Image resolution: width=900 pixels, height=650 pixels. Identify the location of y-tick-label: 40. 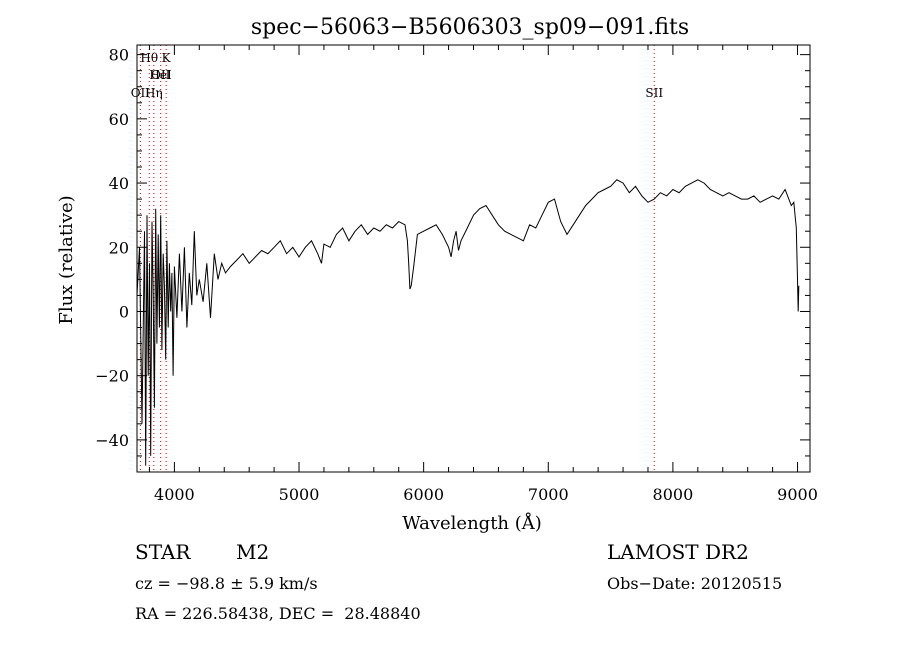
(119, 183).